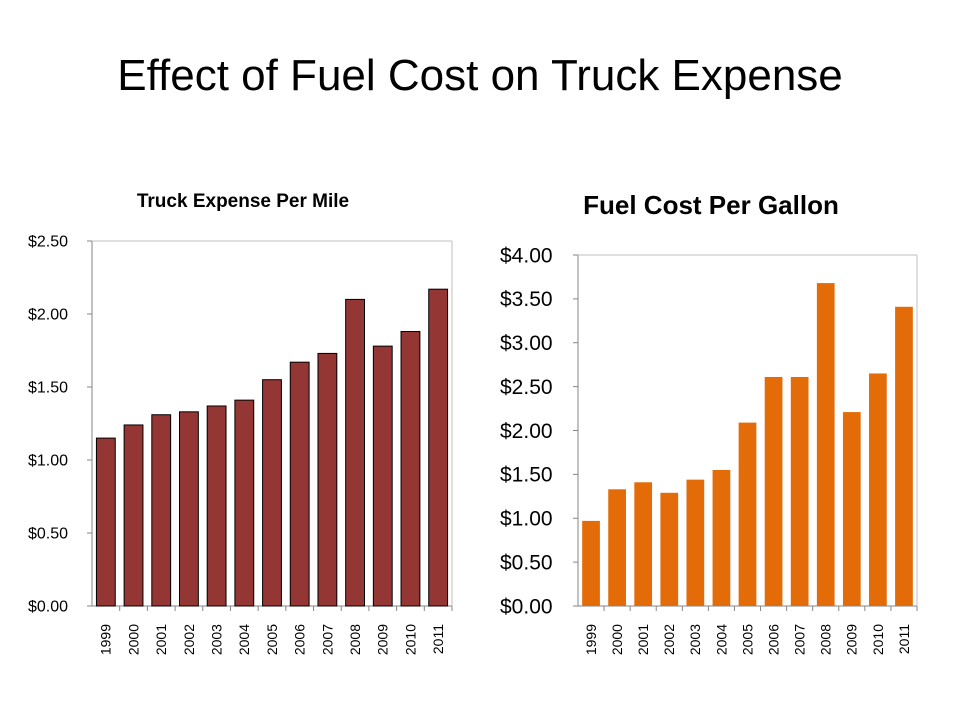 This screenshot has height=720, width=960. Describe the element at coordinates (526, 255) in the screenshot. I see `y-tick-label: $4.00` at that location.